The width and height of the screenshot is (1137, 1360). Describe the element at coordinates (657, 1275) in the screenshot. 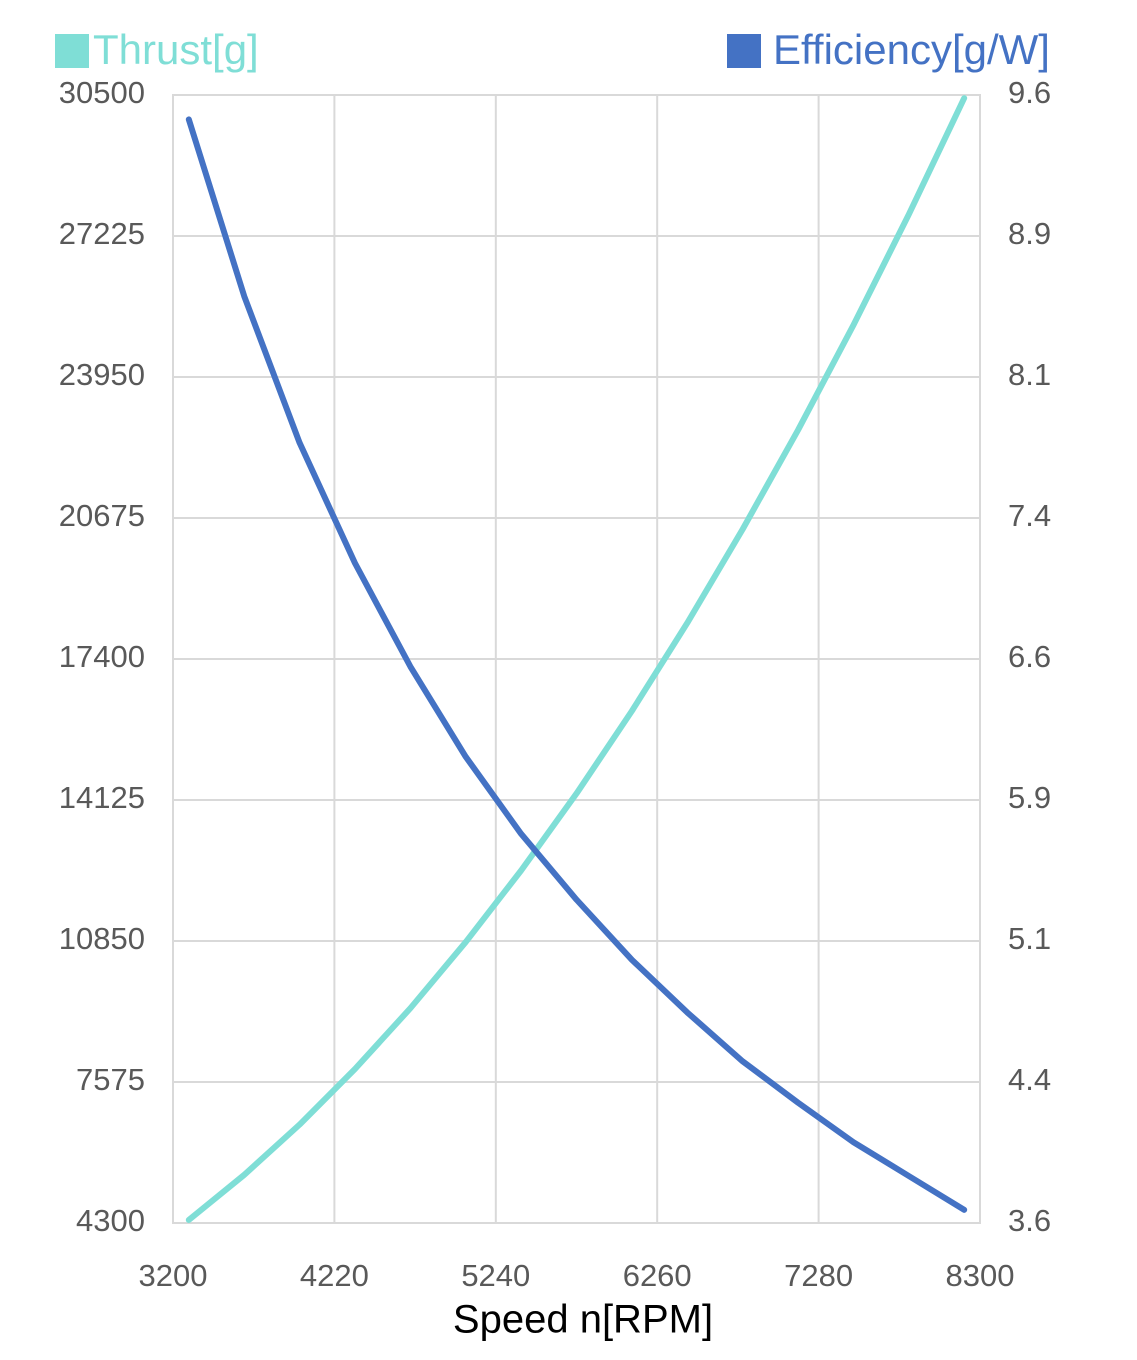

I see `x-tick-label: 6260` at that location.